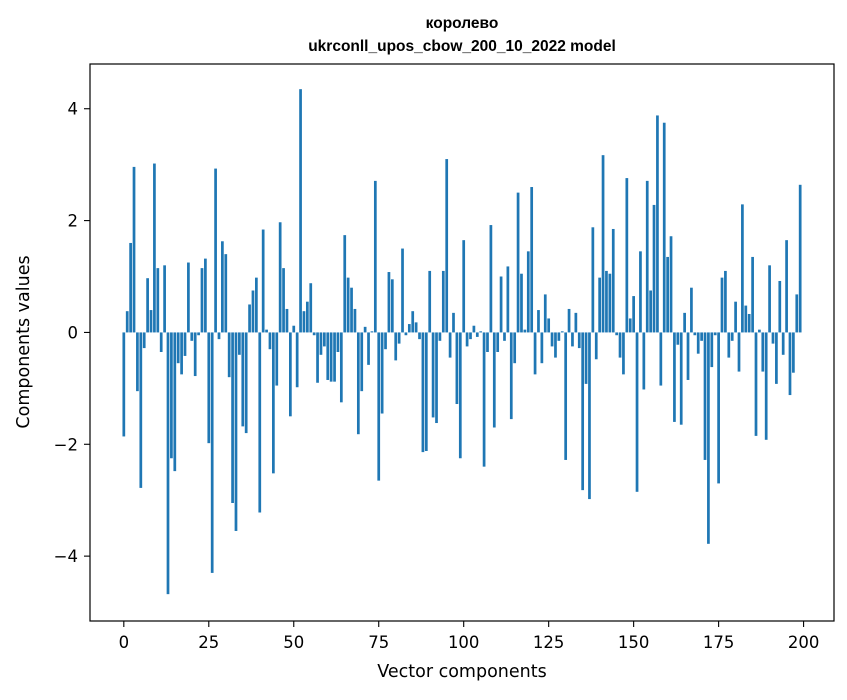 This screenshot has width=847, height=700. I want to click on x-tick-label: 200, so click(804, 642).